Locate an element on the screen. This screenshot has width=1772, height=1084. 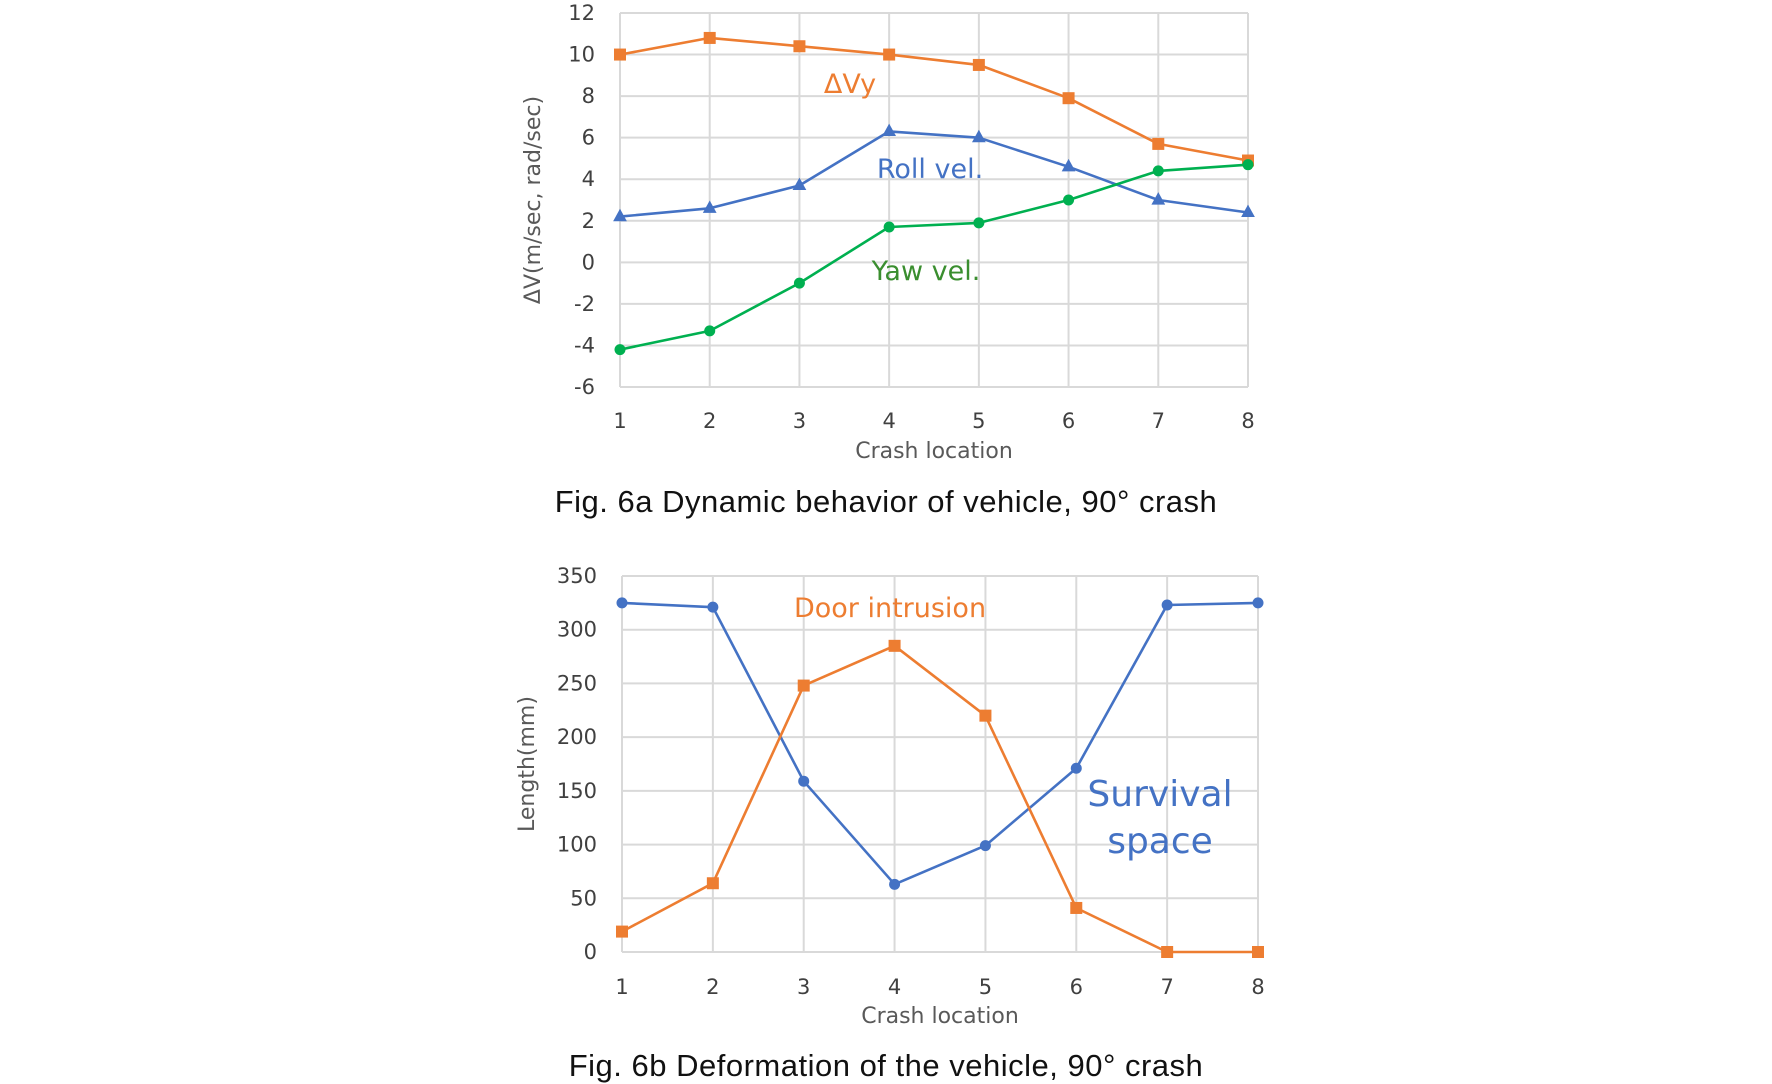
y-tick-label: 150 is located at coordinates (577, 791).